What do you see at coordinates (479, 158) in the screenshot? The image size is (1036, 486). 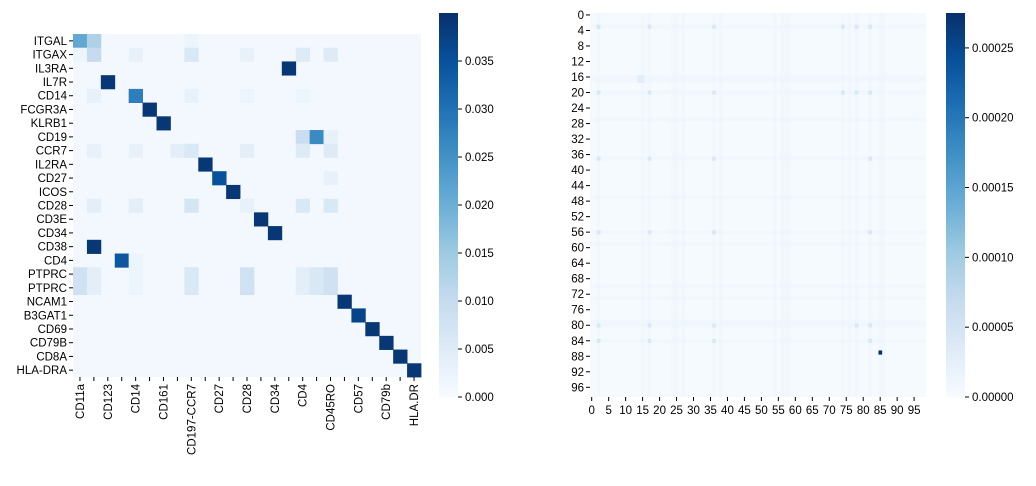 I see `colorbar-tick-label: 0.025` at bounding box center [479, 158].